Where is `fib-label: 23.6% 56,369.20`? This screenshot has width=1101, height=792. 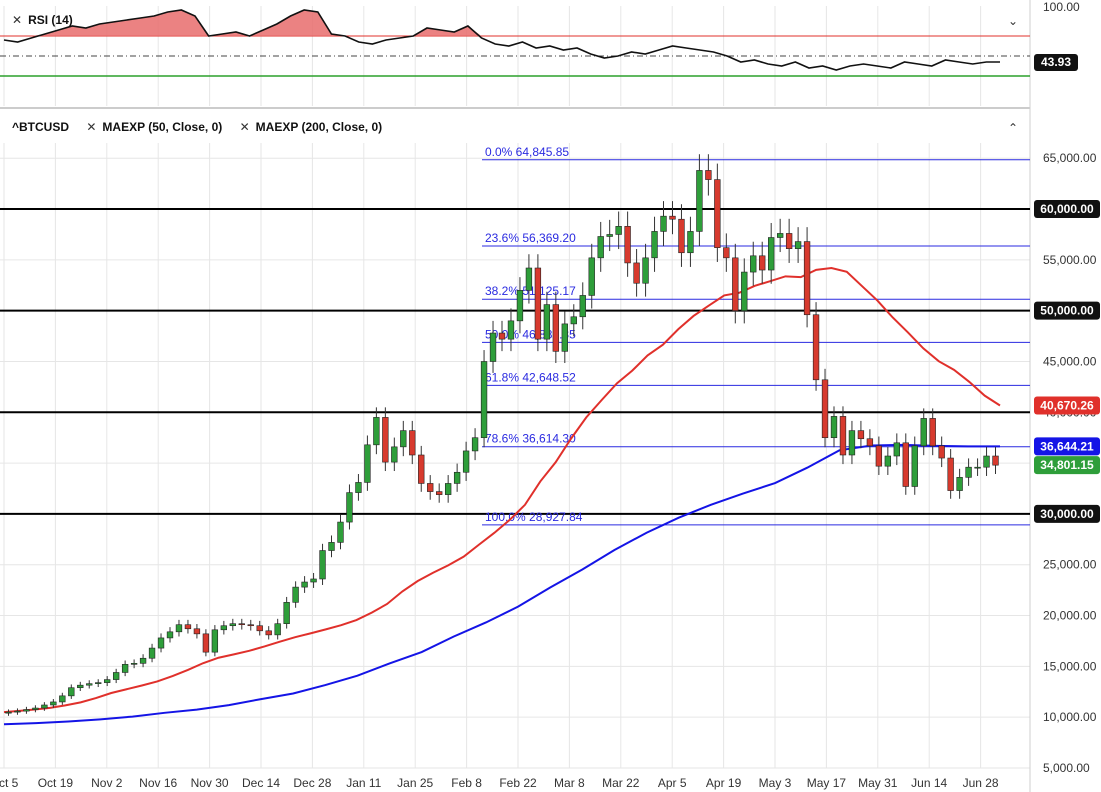 fib-label: 23.6% 56,369.20 is located at coordinates (530, 238).